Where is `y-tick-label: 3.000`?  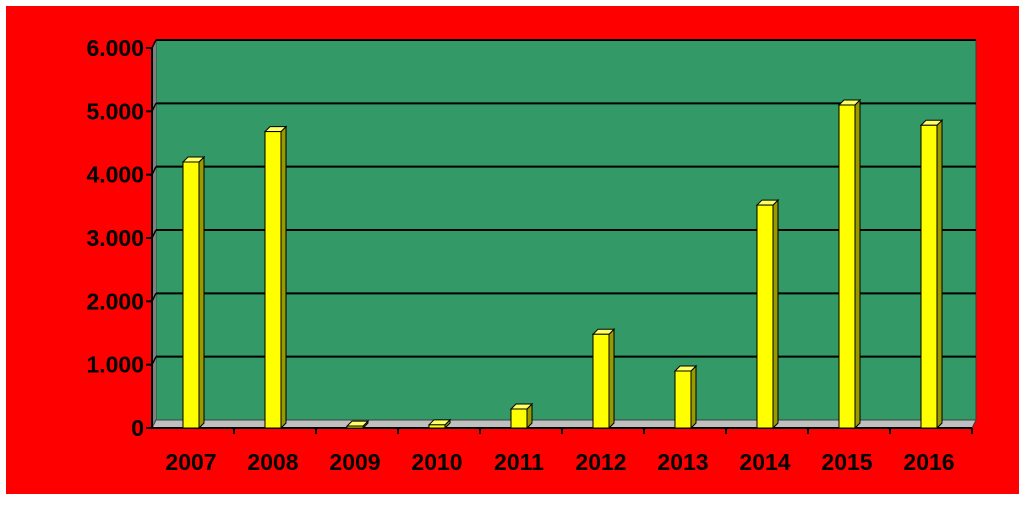 y-tick-label: 3.000 is located at coordinates (115, 238).